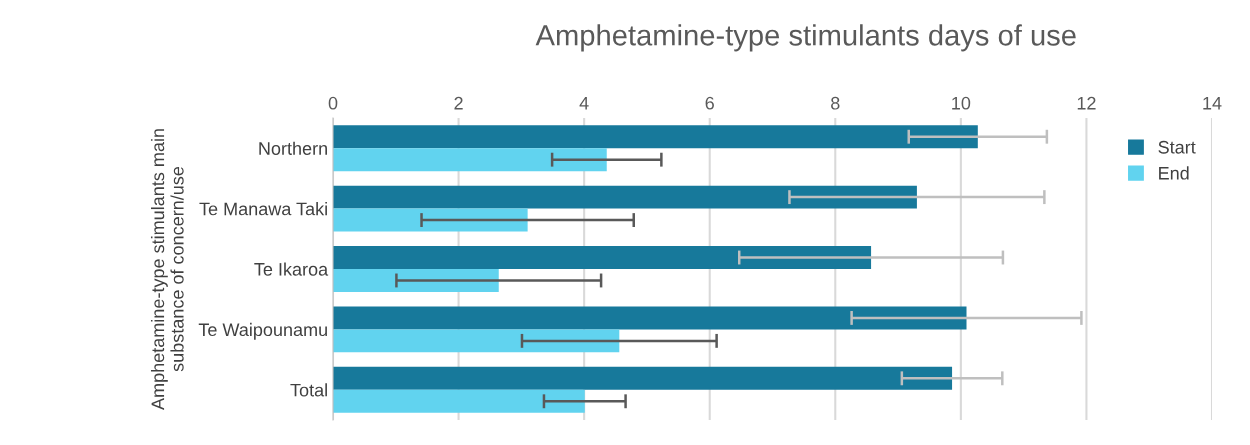 This screenshot has width=1250, height=445. I want to click on x-tick-label: 8, so click(835, 103).